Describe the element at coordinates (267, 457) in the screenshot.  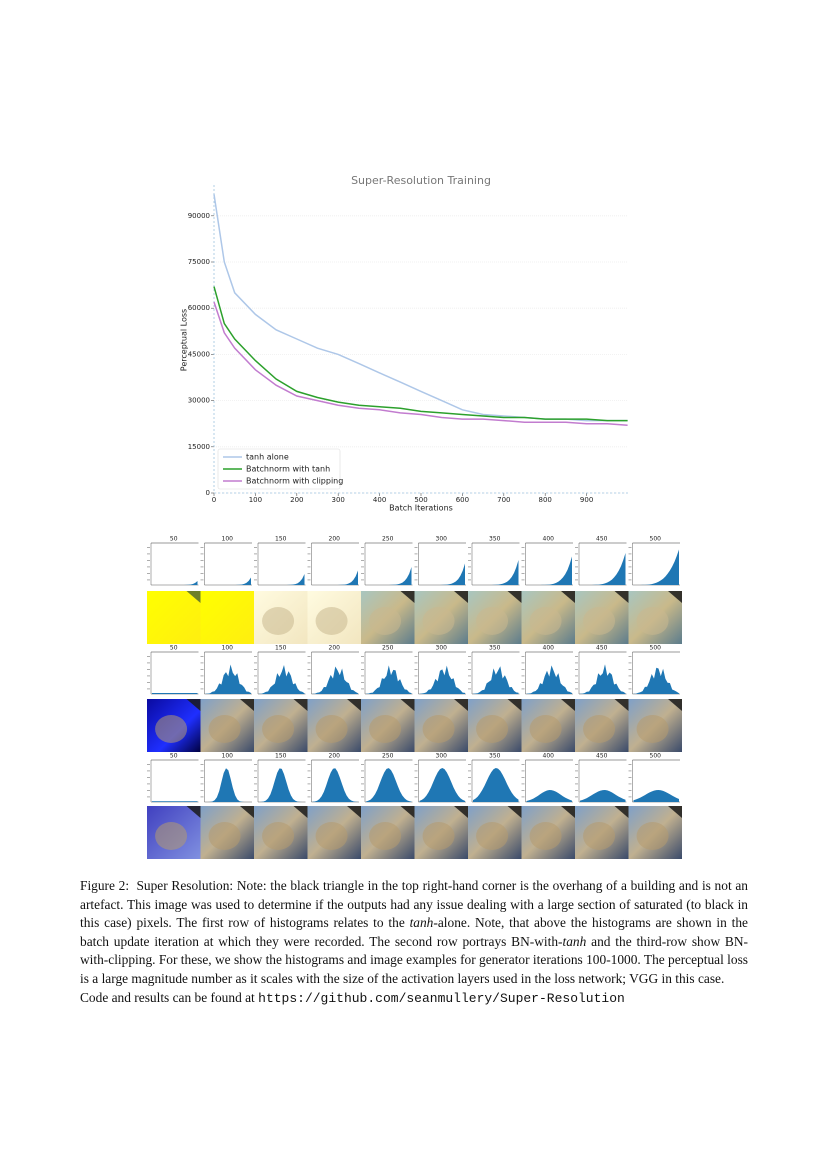
I see `legend-label: tanh alone` at that location.